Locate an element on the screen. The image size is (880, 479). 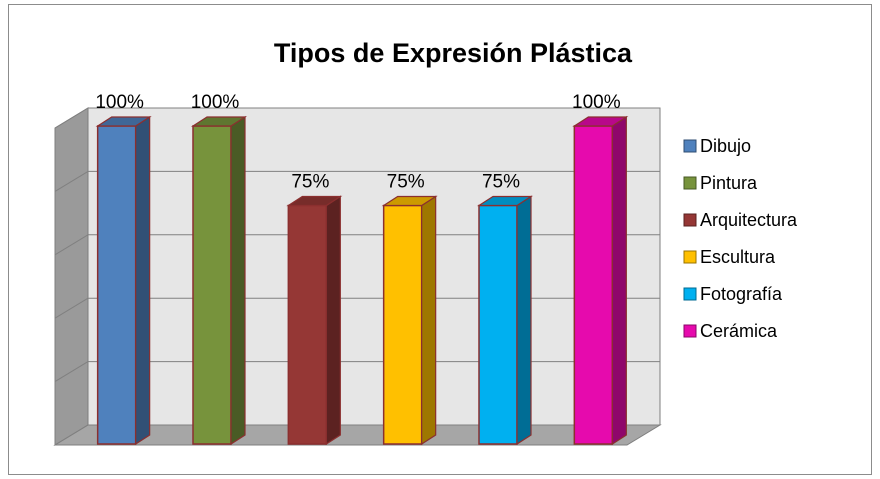
legend-item: Escultura is located at coordinates (729, 257).